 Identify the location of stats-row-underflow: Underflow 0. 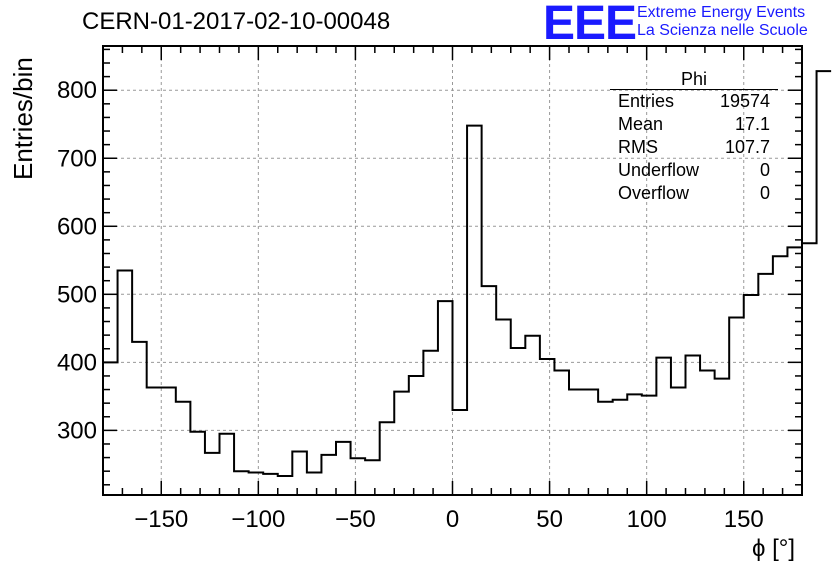
(694, 170).